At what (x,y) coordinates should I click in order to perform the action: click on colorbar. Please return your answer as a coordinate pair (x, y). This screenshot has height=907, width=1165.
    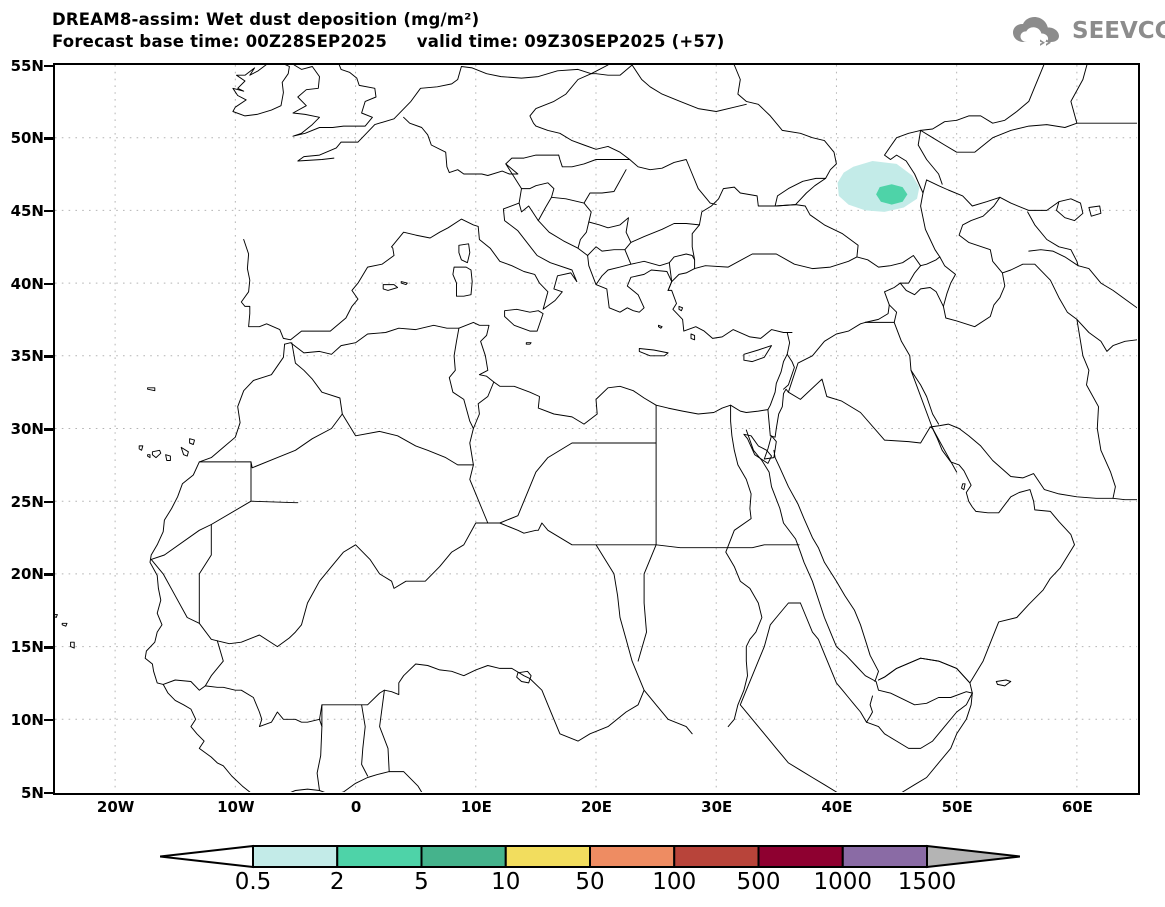
    Looking at the image, I should click on (590, 860).